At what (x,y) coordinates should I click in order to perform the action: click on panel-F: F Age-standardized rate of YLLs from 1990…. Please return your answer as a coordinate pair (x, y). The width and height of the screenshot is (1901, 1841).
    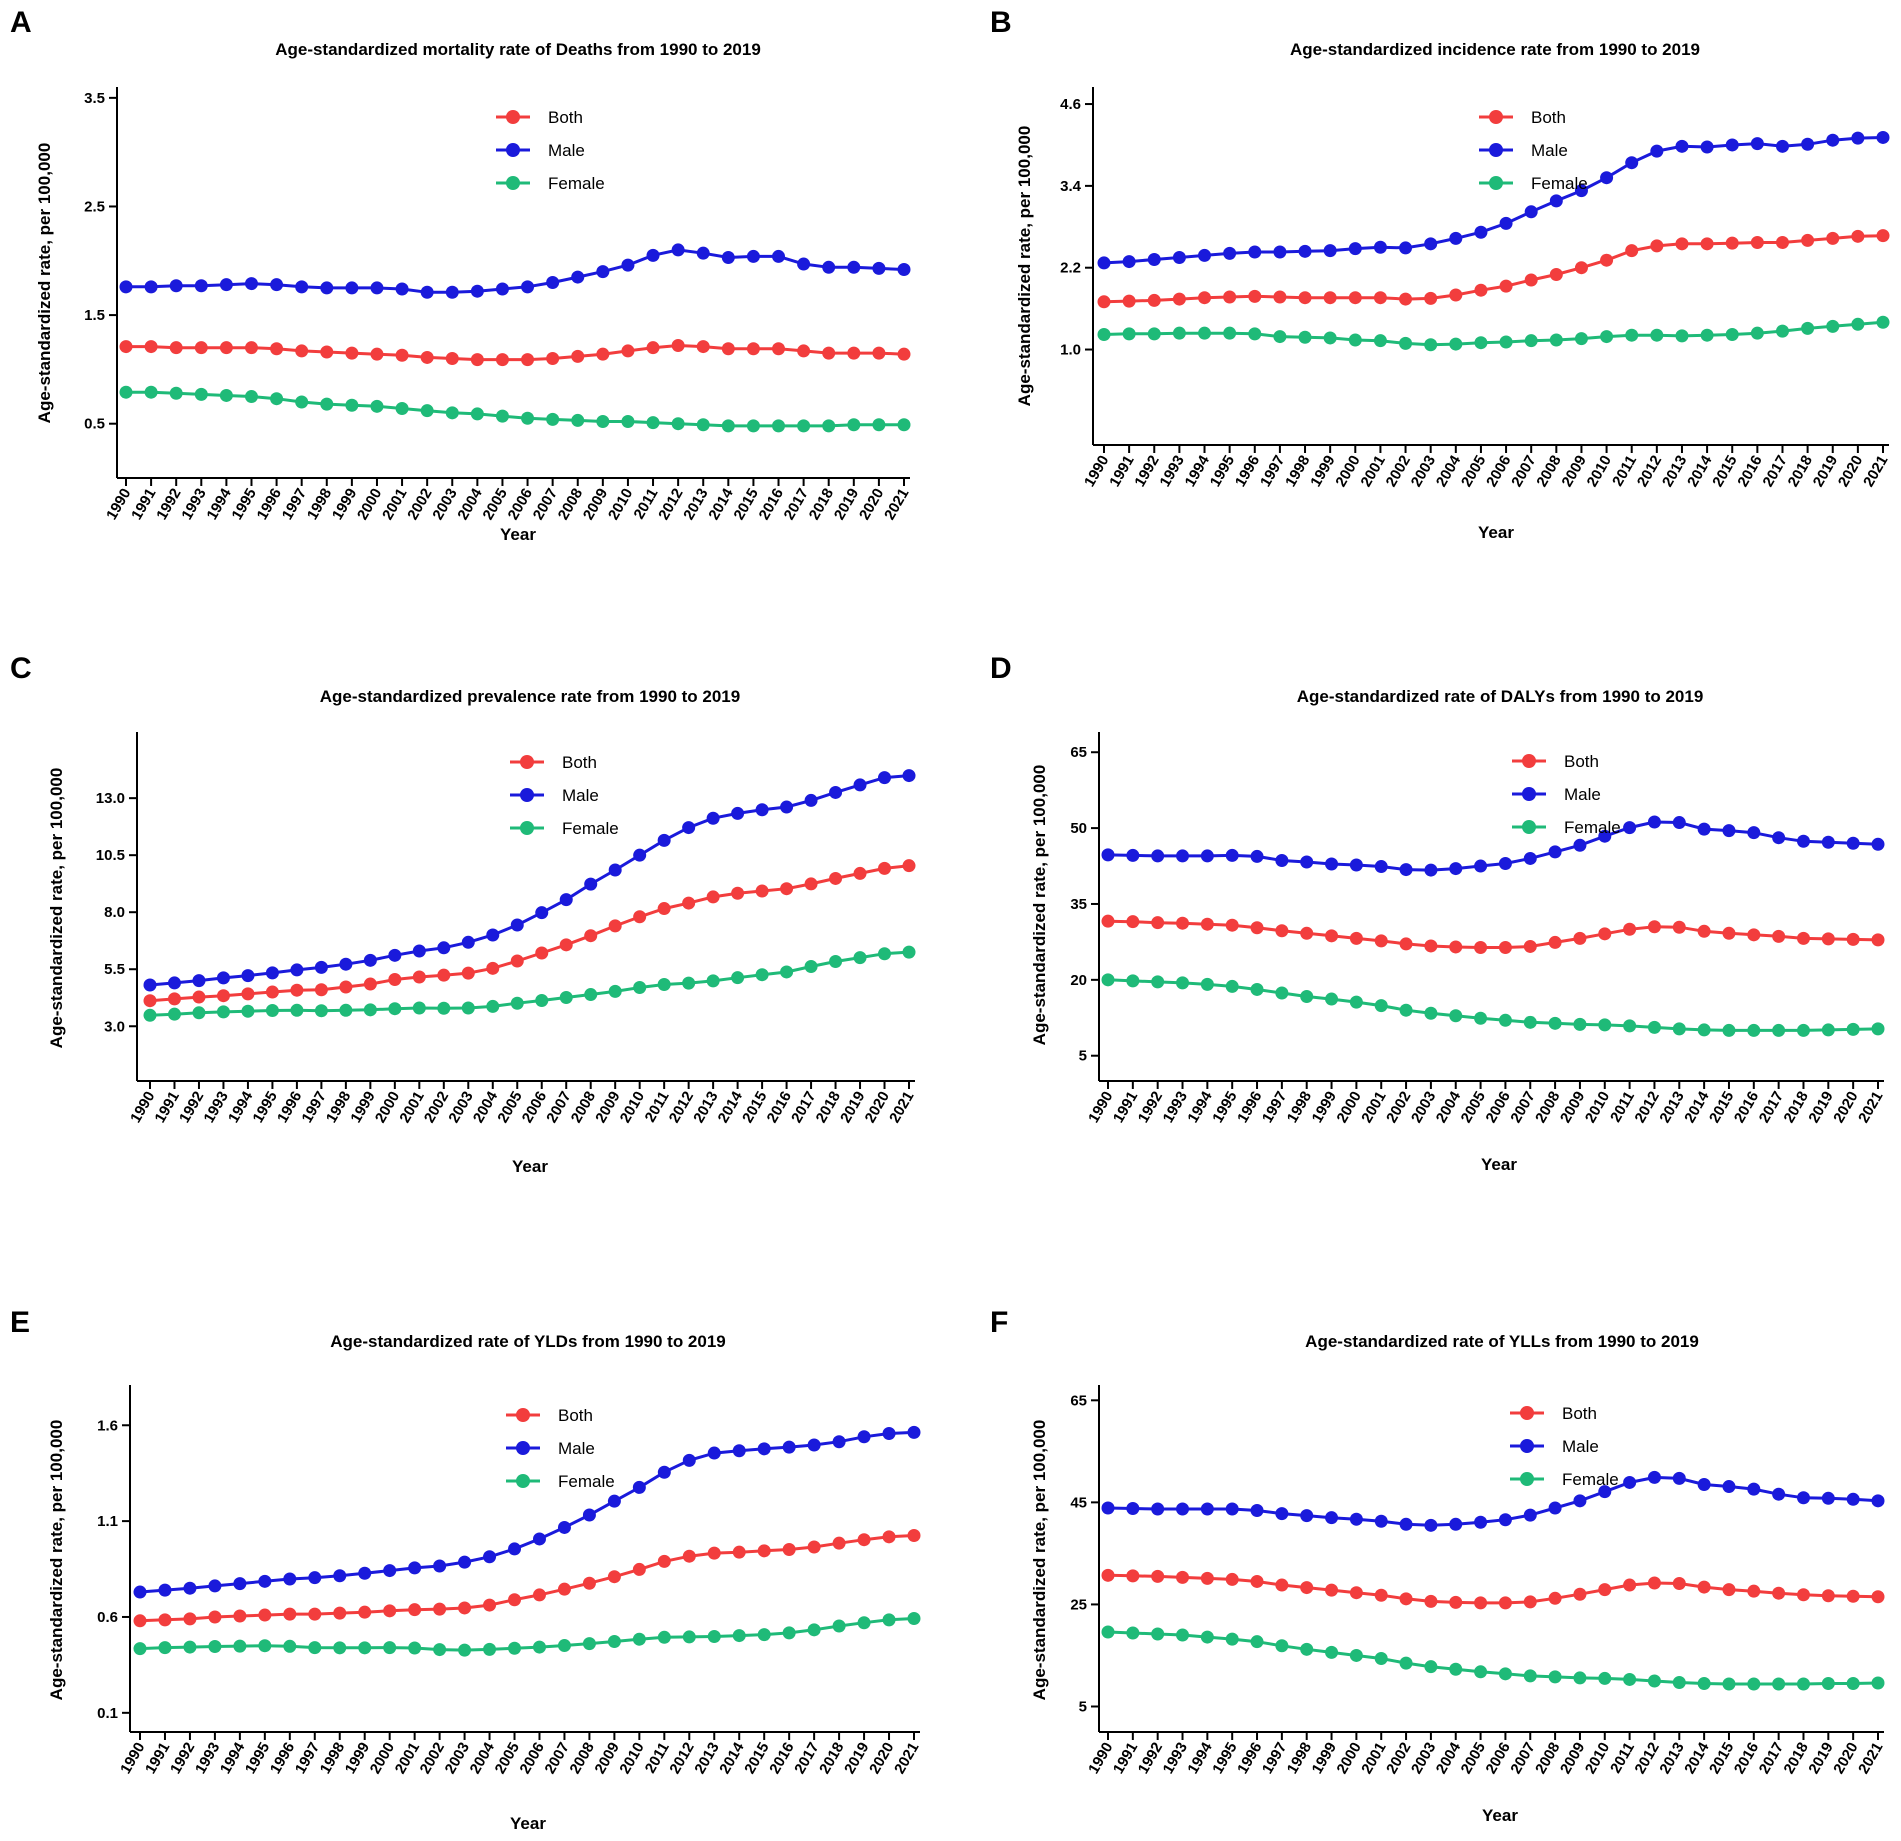
    Looking at the image, I should click on (1438, 1565).